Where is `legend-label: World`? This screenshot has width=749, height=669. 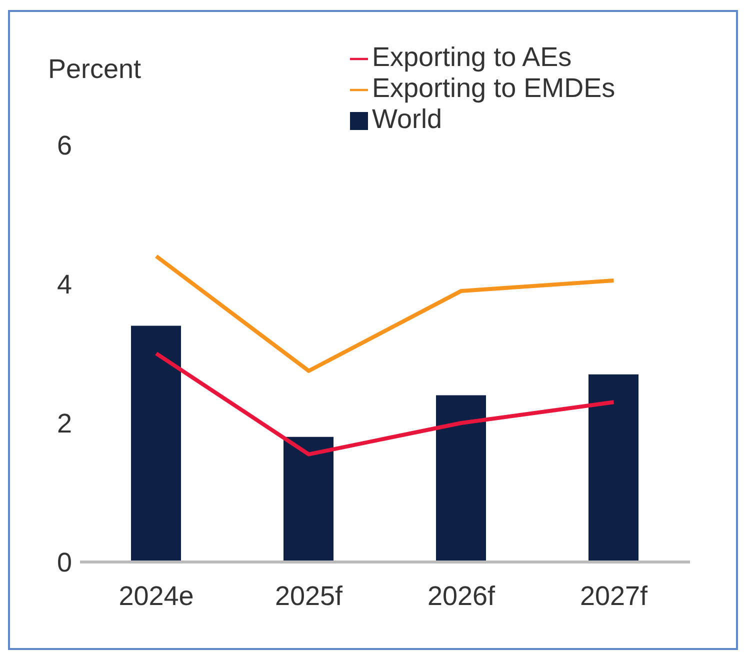 legend-label: World is located at coordinates (407, 119).